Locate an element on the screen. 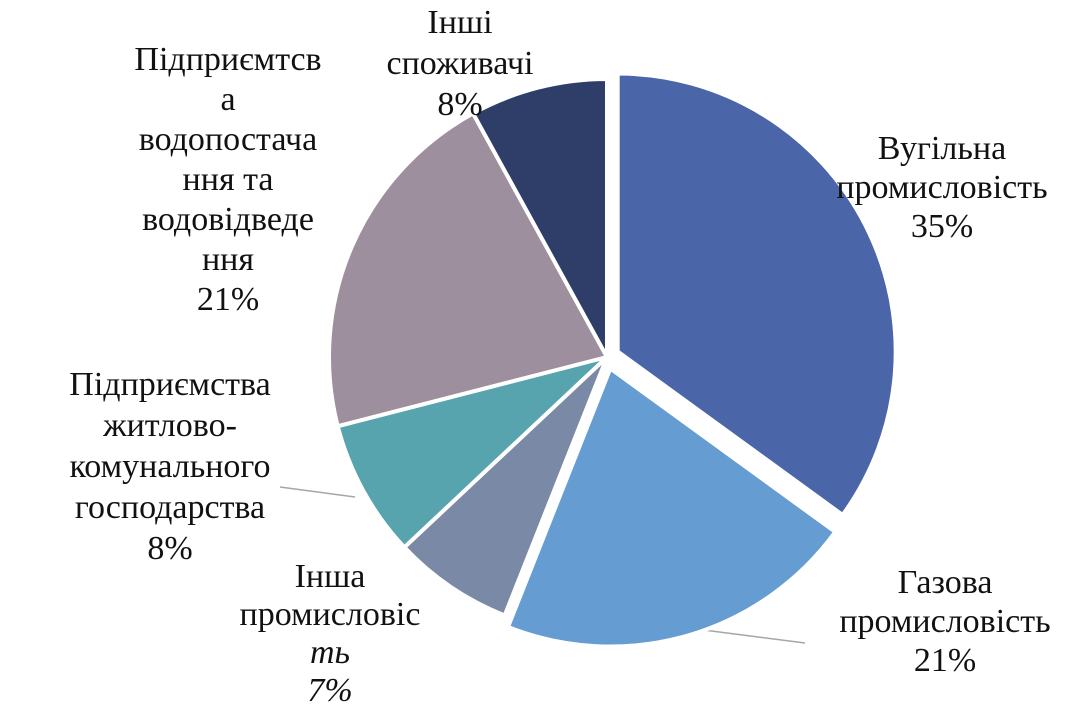 The height and width of the screenshot is (714, 1074). slice-label-gas: Газова промисловість 21% is located at coordinates (945, 621).